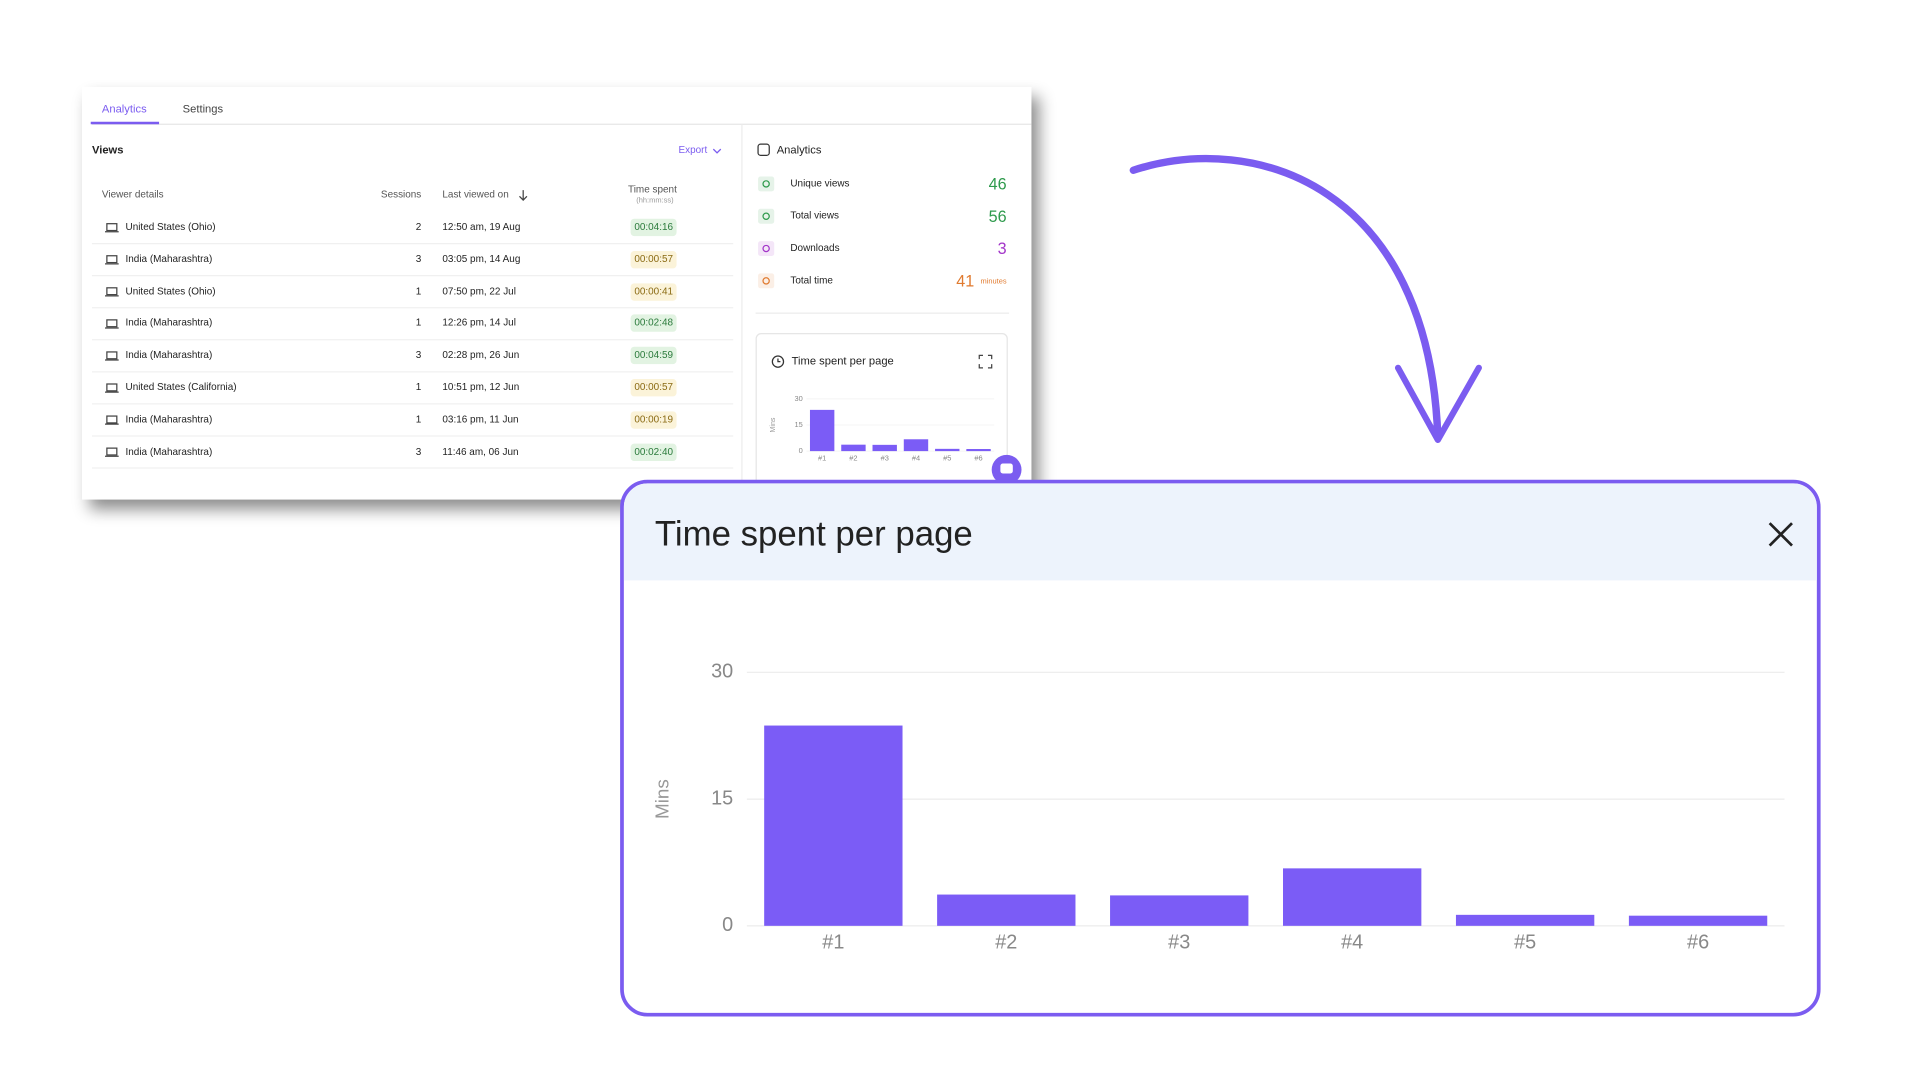  I want to click on stat-unit: minutes, so click(993, 282).